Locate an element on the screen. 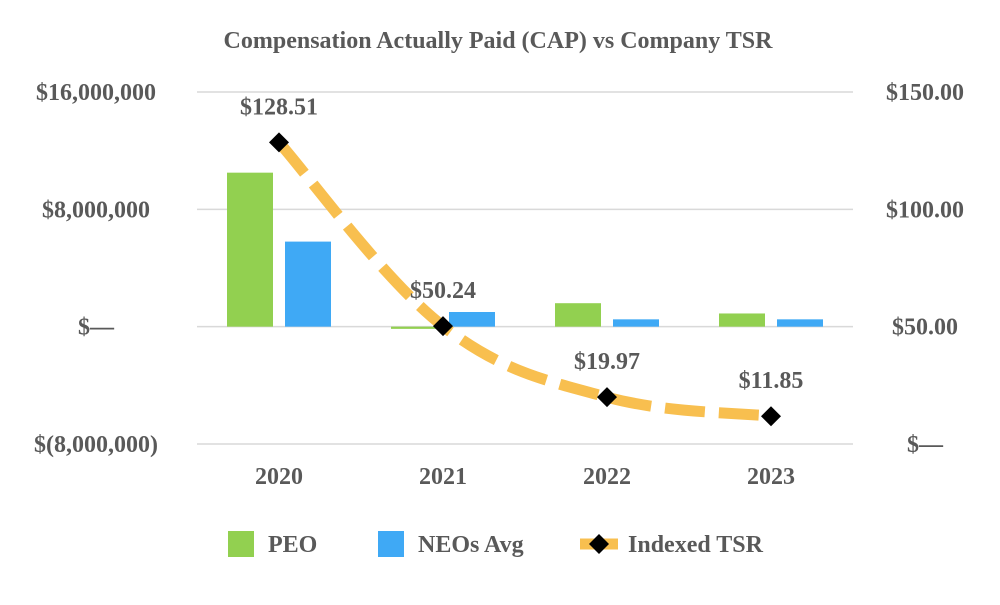  legend-neos-avg-label: NEOs Avg is located at coordinates (471, 545).